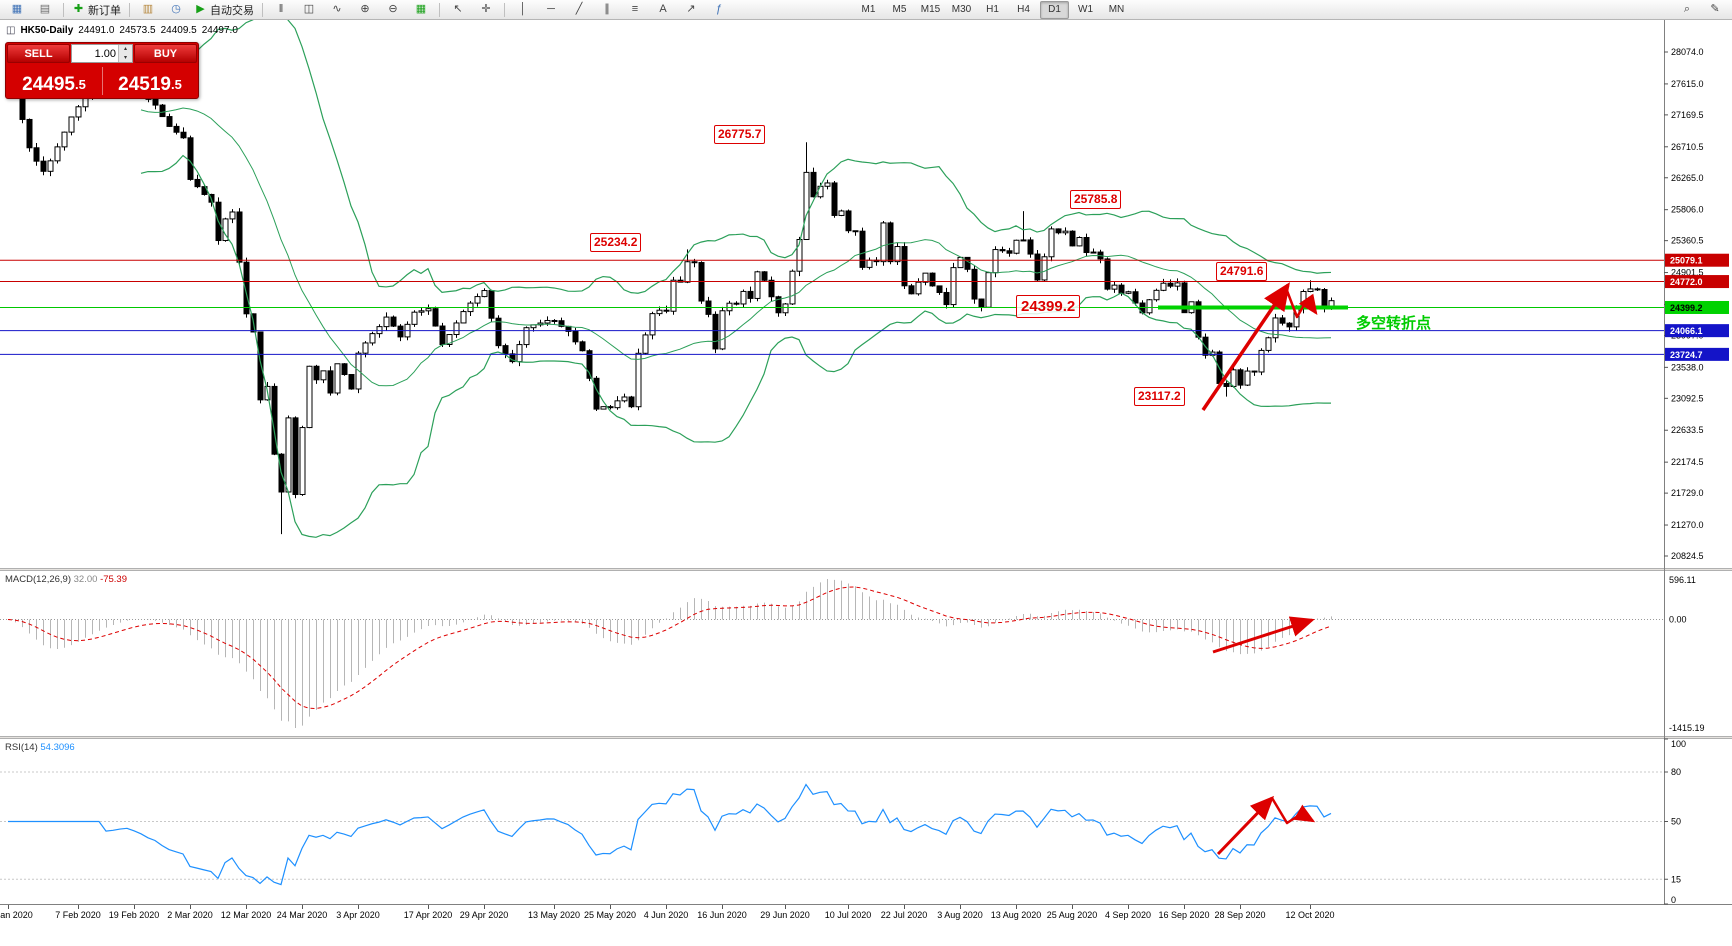 This screenshot has width=1732, height=946. Describe the element at coordinates (616, 242) in the screenshot. I see `price-annotation: 25234.2` at that location.